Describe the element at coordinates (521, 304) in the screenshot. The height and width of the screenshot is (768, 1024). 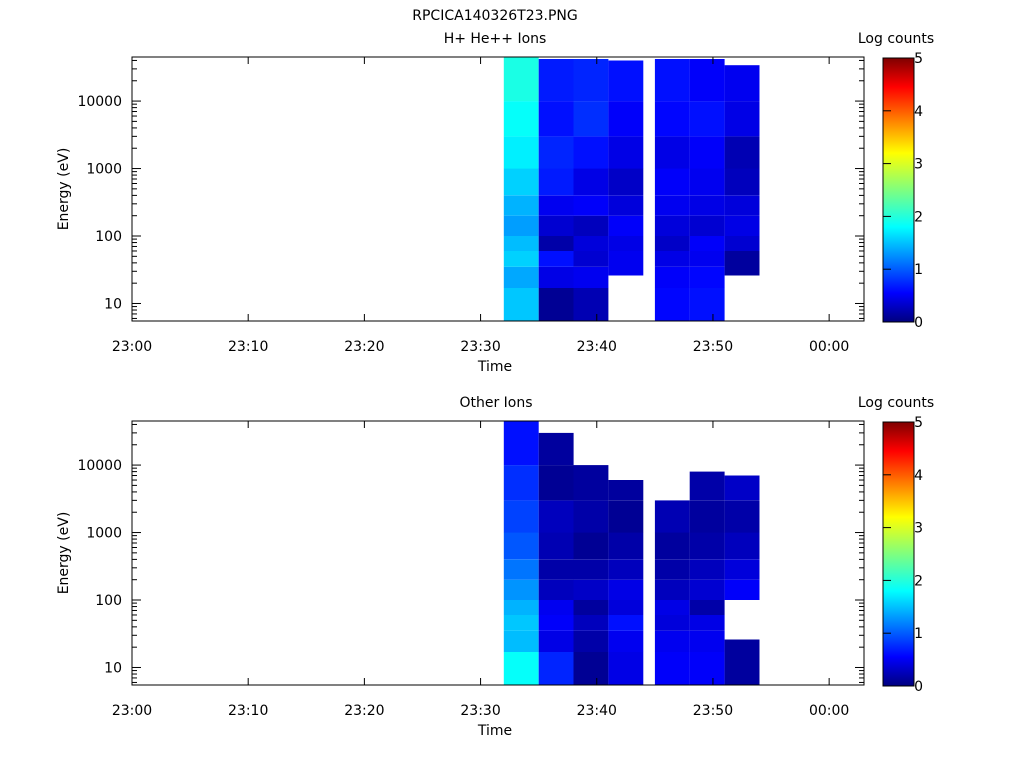
I see `cell-col0-band0` at that location.